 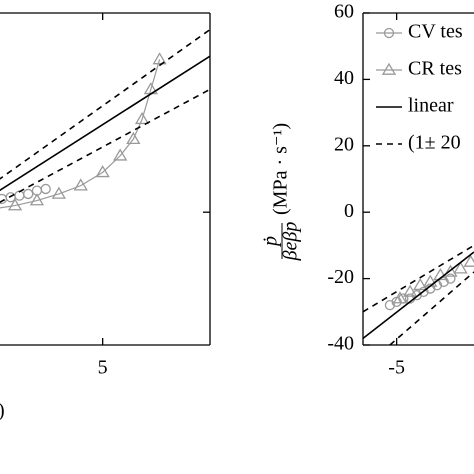 What do you see at coordinates (2, 411) in the screenshot?
I see `x-axis-label: )` at bounding box center [2, 411].